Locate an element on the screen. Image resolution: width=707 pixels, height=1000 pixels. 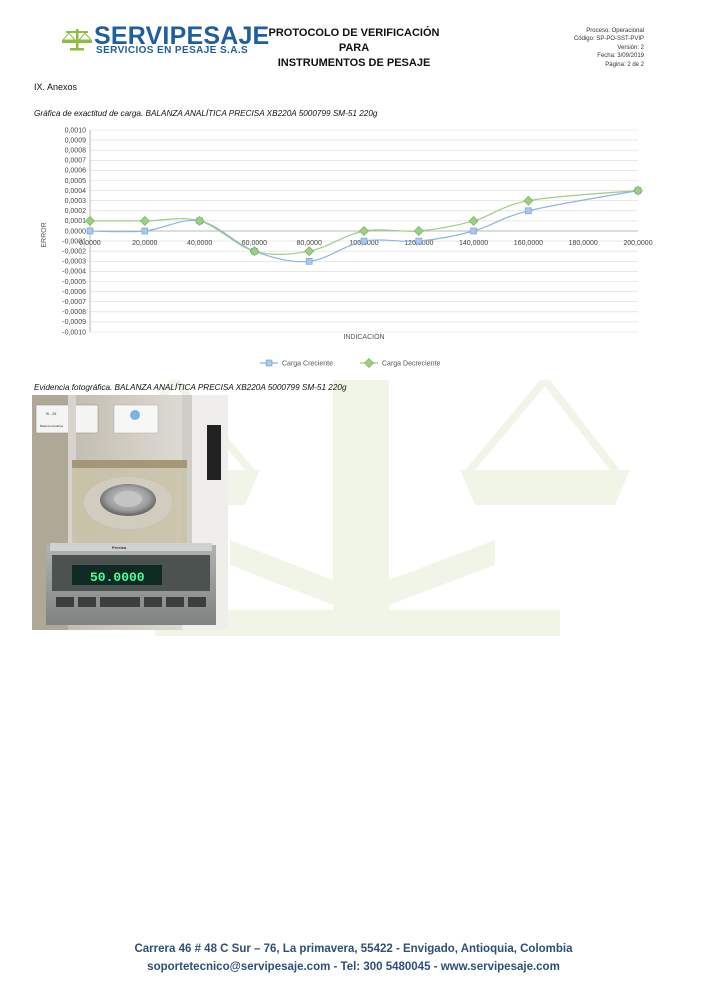
x-tick-label: 160,0000 is located at coordinates (528, 243).